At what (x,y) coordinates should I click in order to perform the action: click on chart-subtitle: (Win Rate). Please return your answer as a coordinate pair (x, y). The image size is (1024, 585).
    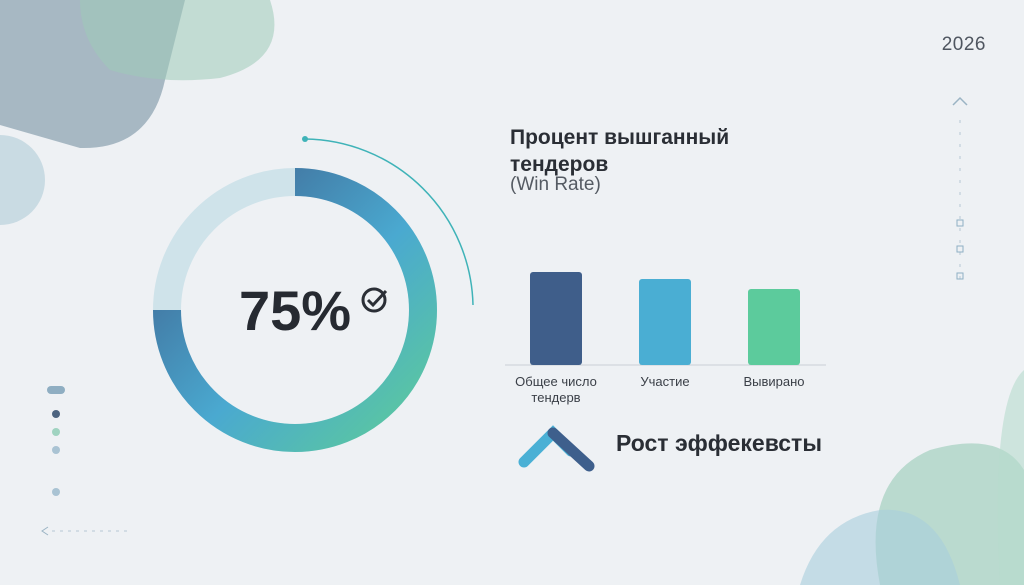
    Looking at the image, I should click on (555, 184).